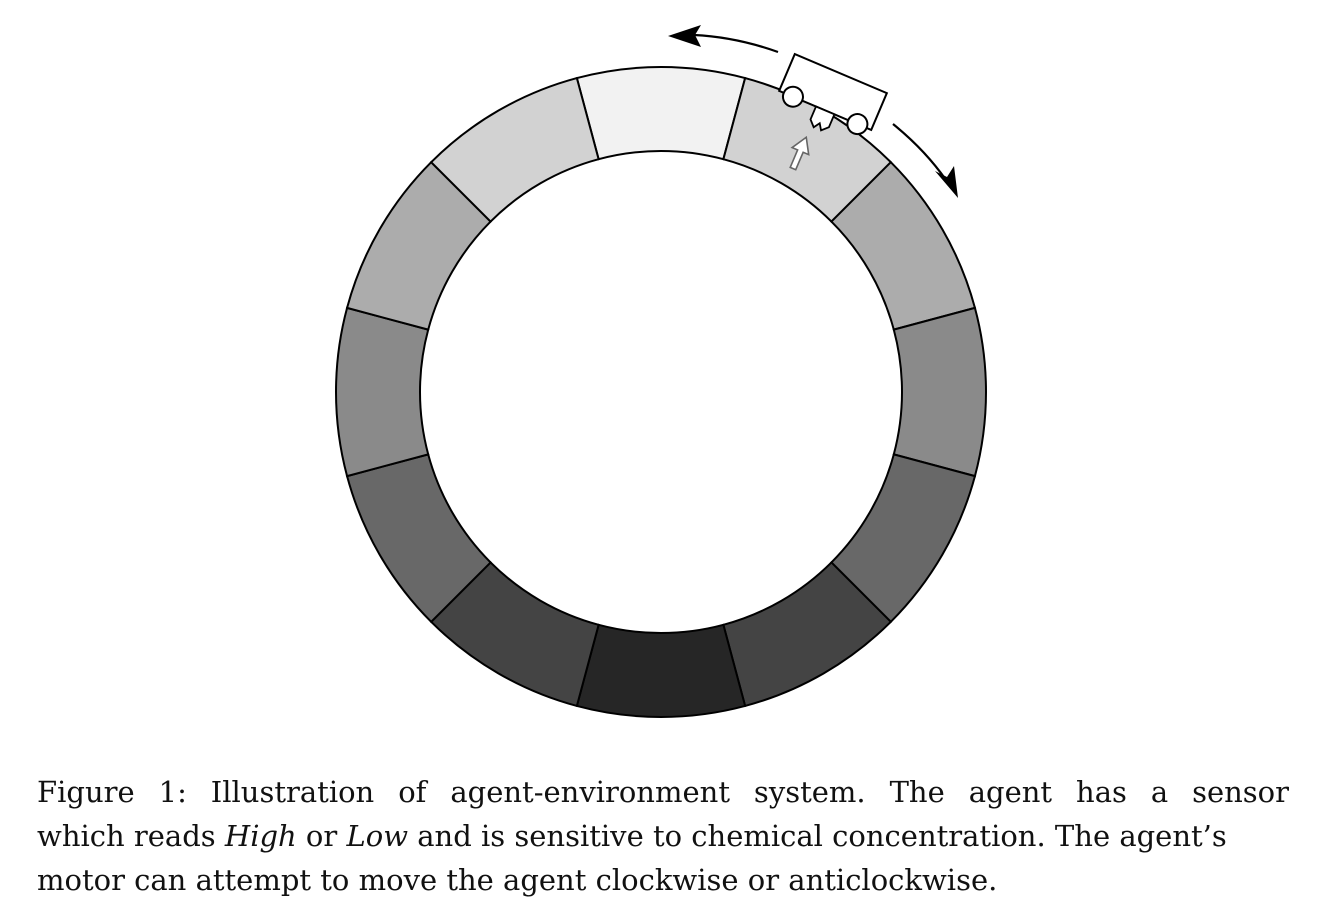 This screenshot has width=1318, height=914. I want to click on agent-left-wheel, so click(792, 96).